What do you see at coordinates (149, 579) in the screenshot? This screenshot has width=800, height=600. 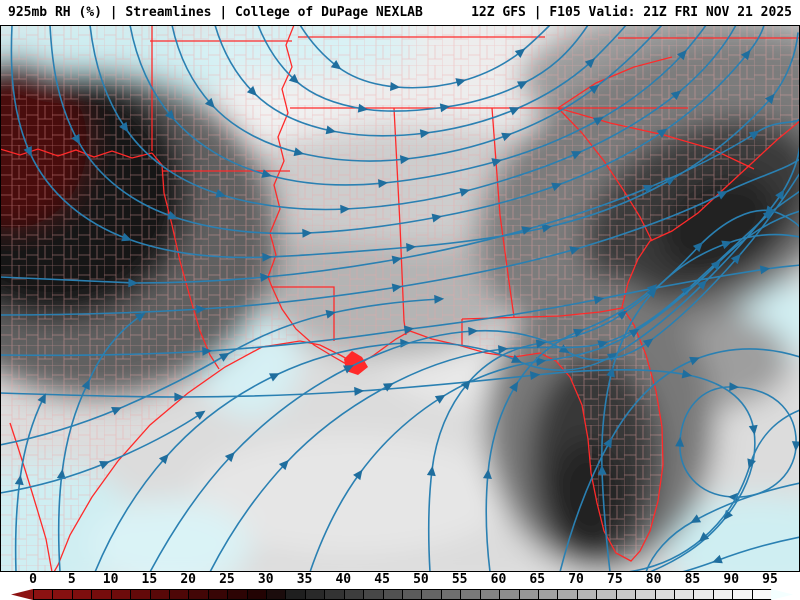 I see `colorbar-tick: 15` at bounding box center [149, 579].